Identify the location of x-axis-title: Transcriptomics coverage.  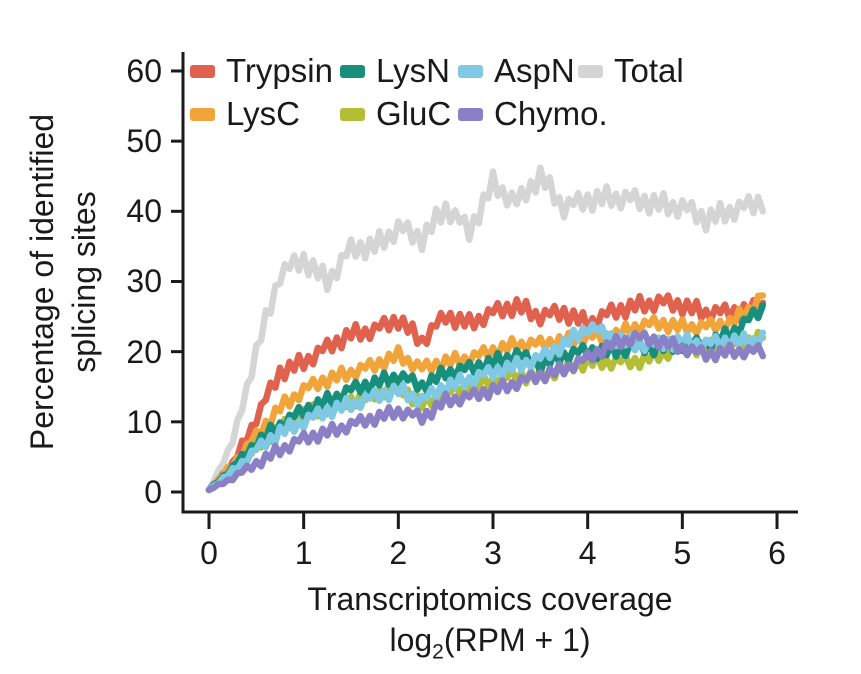
(490, 599).